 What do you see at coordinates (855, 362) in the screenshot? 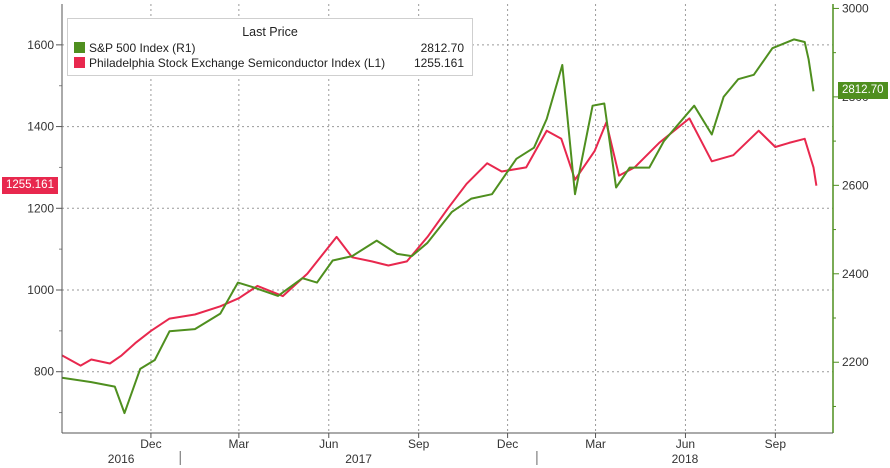
I see `right-tick-label-2200: 2200` at bounding box center [855, 362].